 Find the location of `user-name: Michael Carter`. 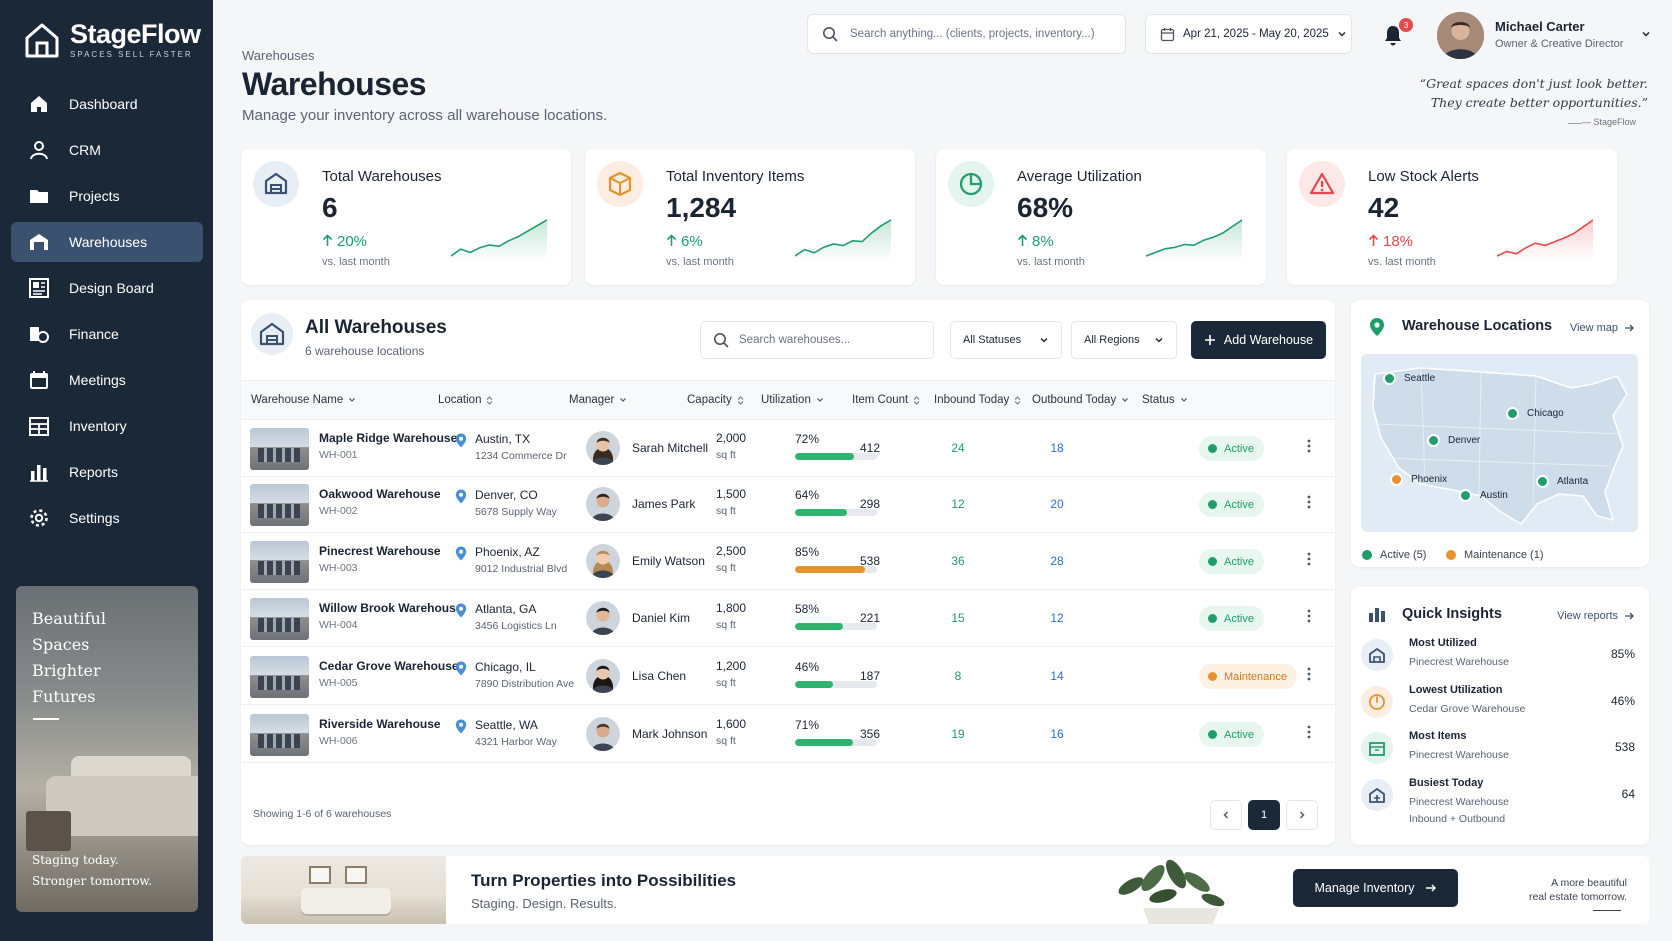

user-name: Michael Carter is located at coordinates (1540, 26).